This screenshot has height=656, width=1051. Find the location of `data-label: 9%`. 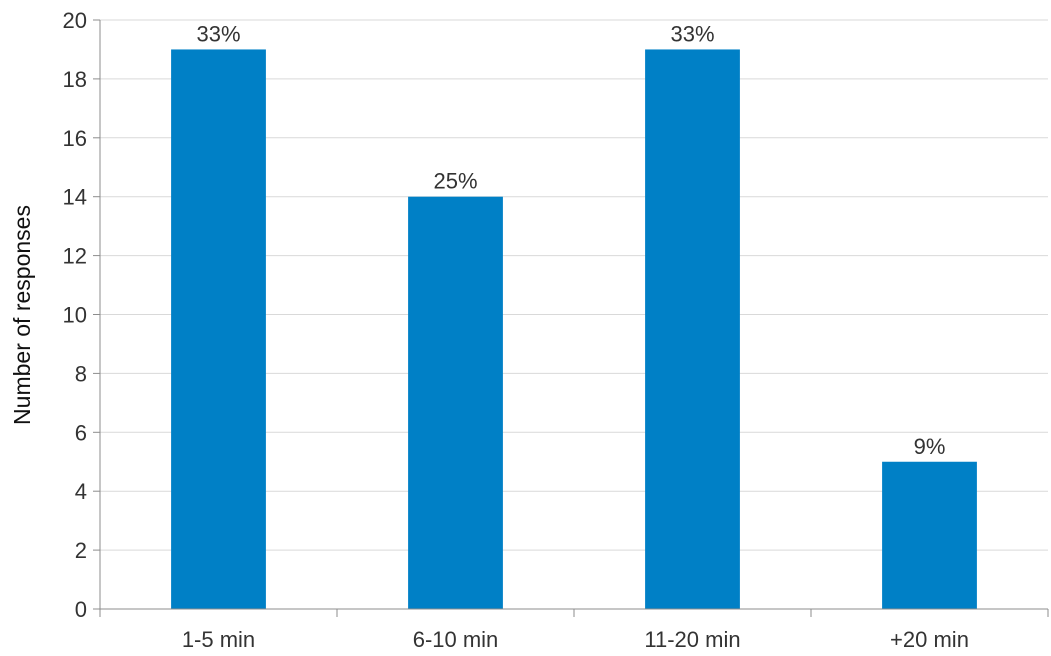

data-label: 9% is located at coordinates (930, 446).